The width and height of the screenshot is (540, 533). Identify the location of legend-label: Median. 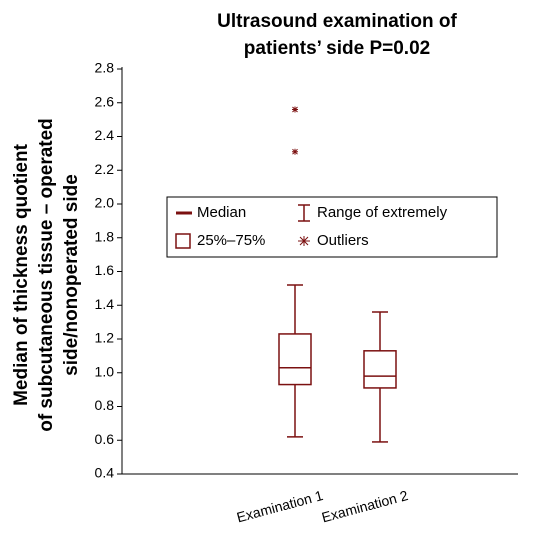
(221, 212).